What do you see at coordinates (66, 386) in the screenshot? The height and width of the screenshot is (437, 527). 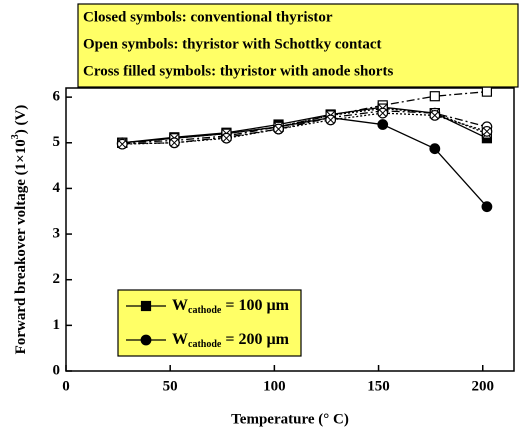 I see `x-tick-label: 0` at bounding box center [66, 386].